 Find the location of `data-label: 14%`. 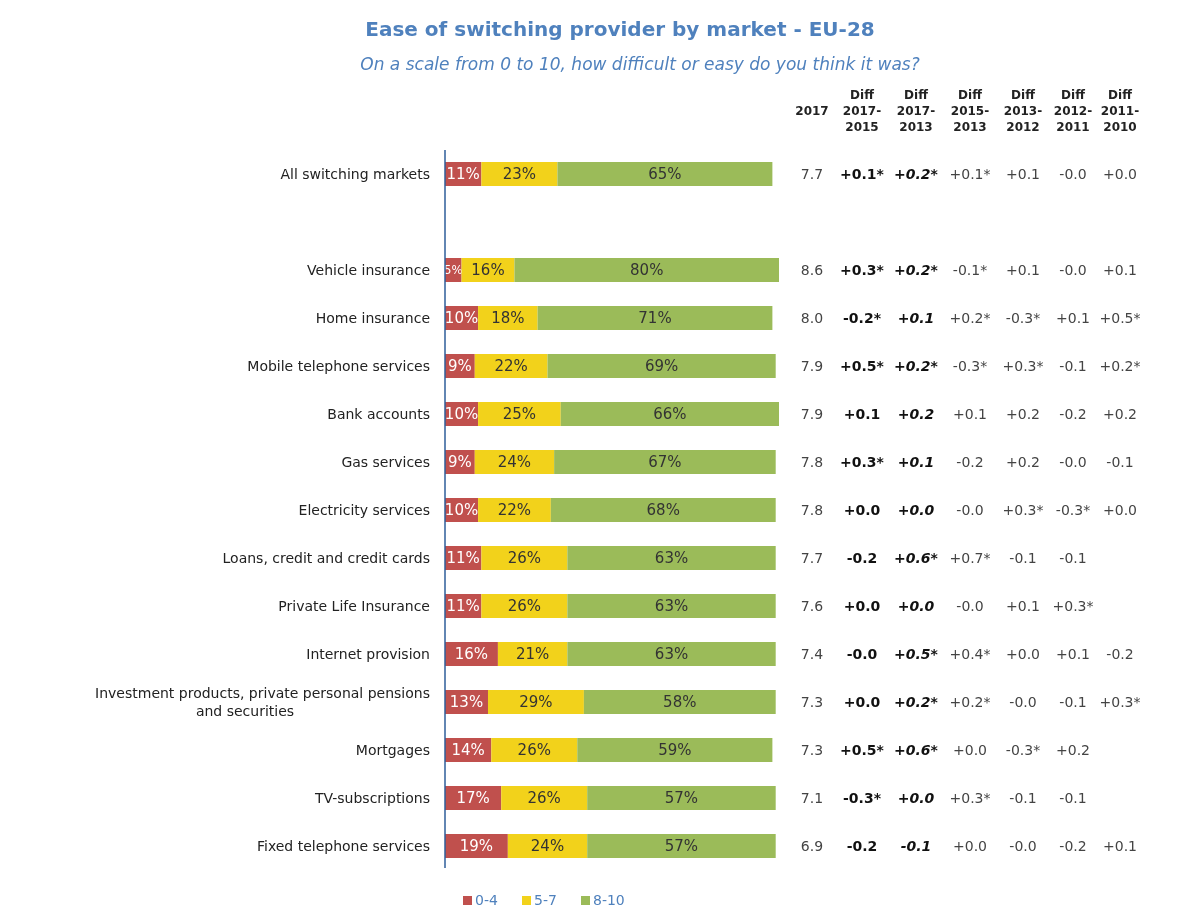

data-label: 14% is located at coordinates (468, 750).